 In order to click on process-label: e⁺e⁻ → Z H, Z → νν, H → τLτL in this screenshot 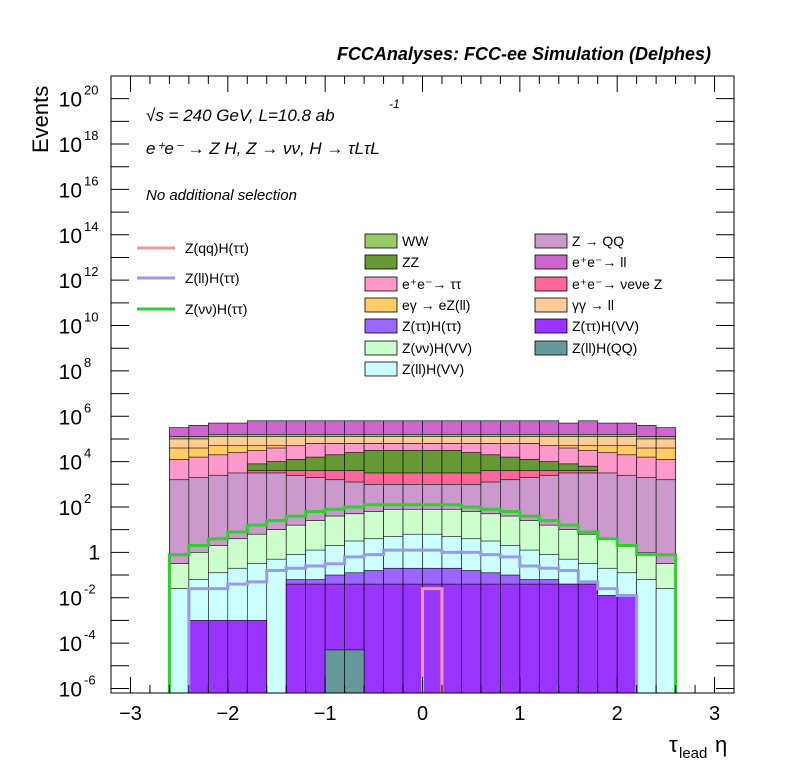, I will do `click(263, 148)`.